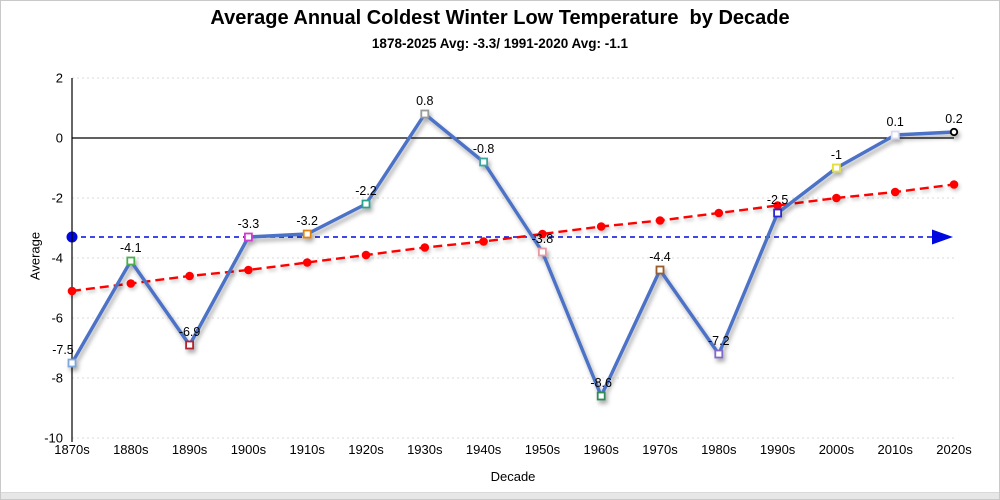 The height and width of the screenshot is (500, 1000). I want to click on y-tick-labels: 2 0 -2 -4 -6 -8 -10, so click(53, 258).